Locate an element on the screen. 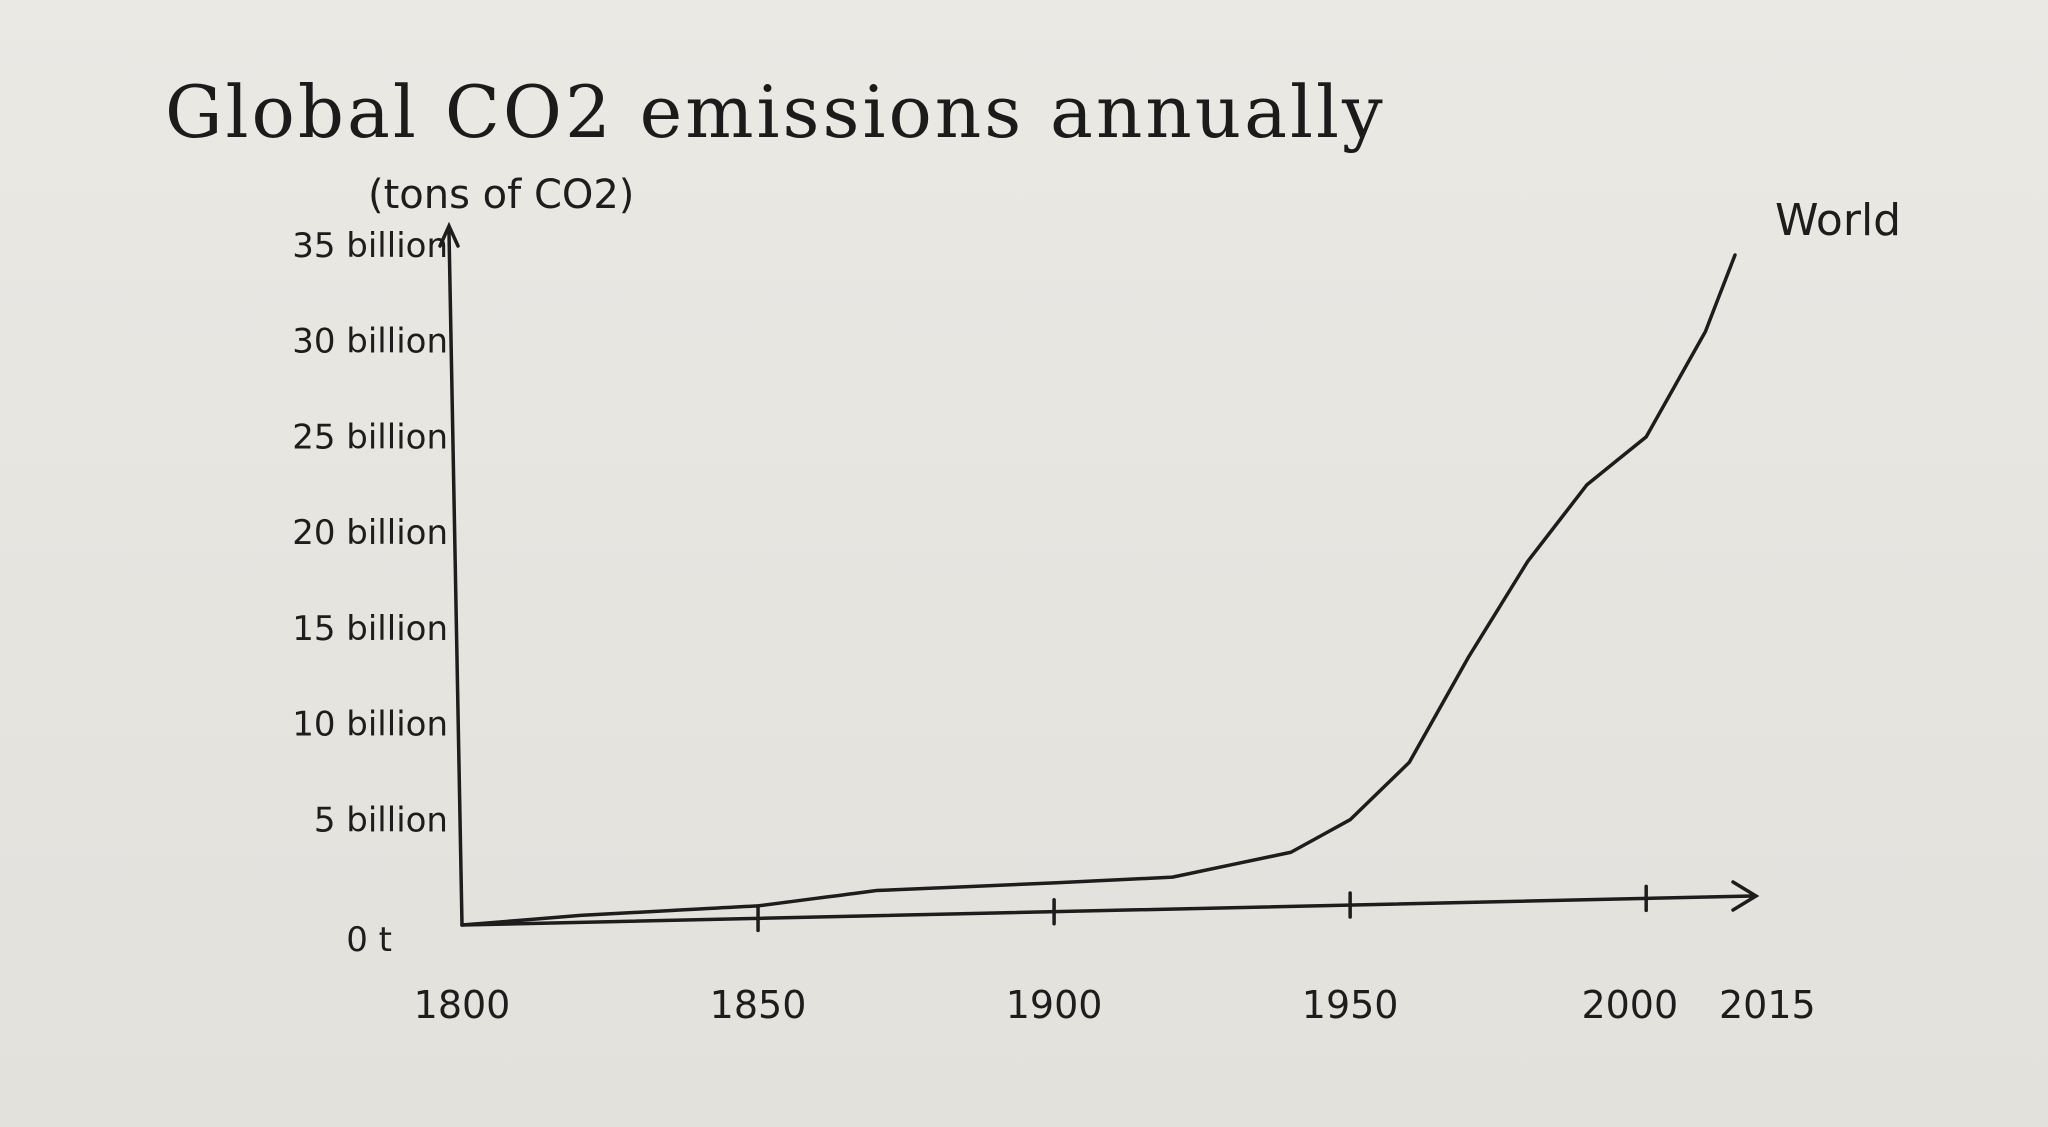  y-tick-label: 5 billion is located at coordinates (381, 820).